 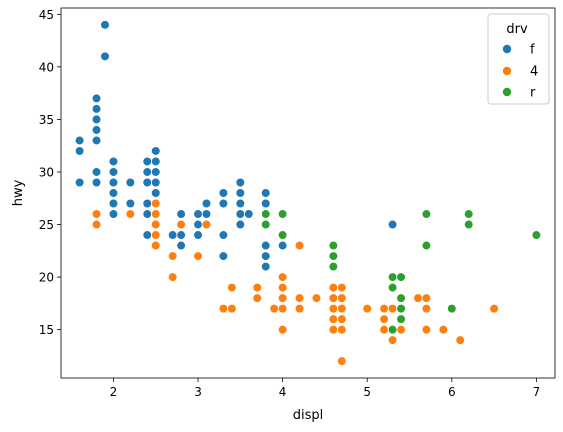 I want to click on x-axis-label: displ, so click(x=308, y=415).